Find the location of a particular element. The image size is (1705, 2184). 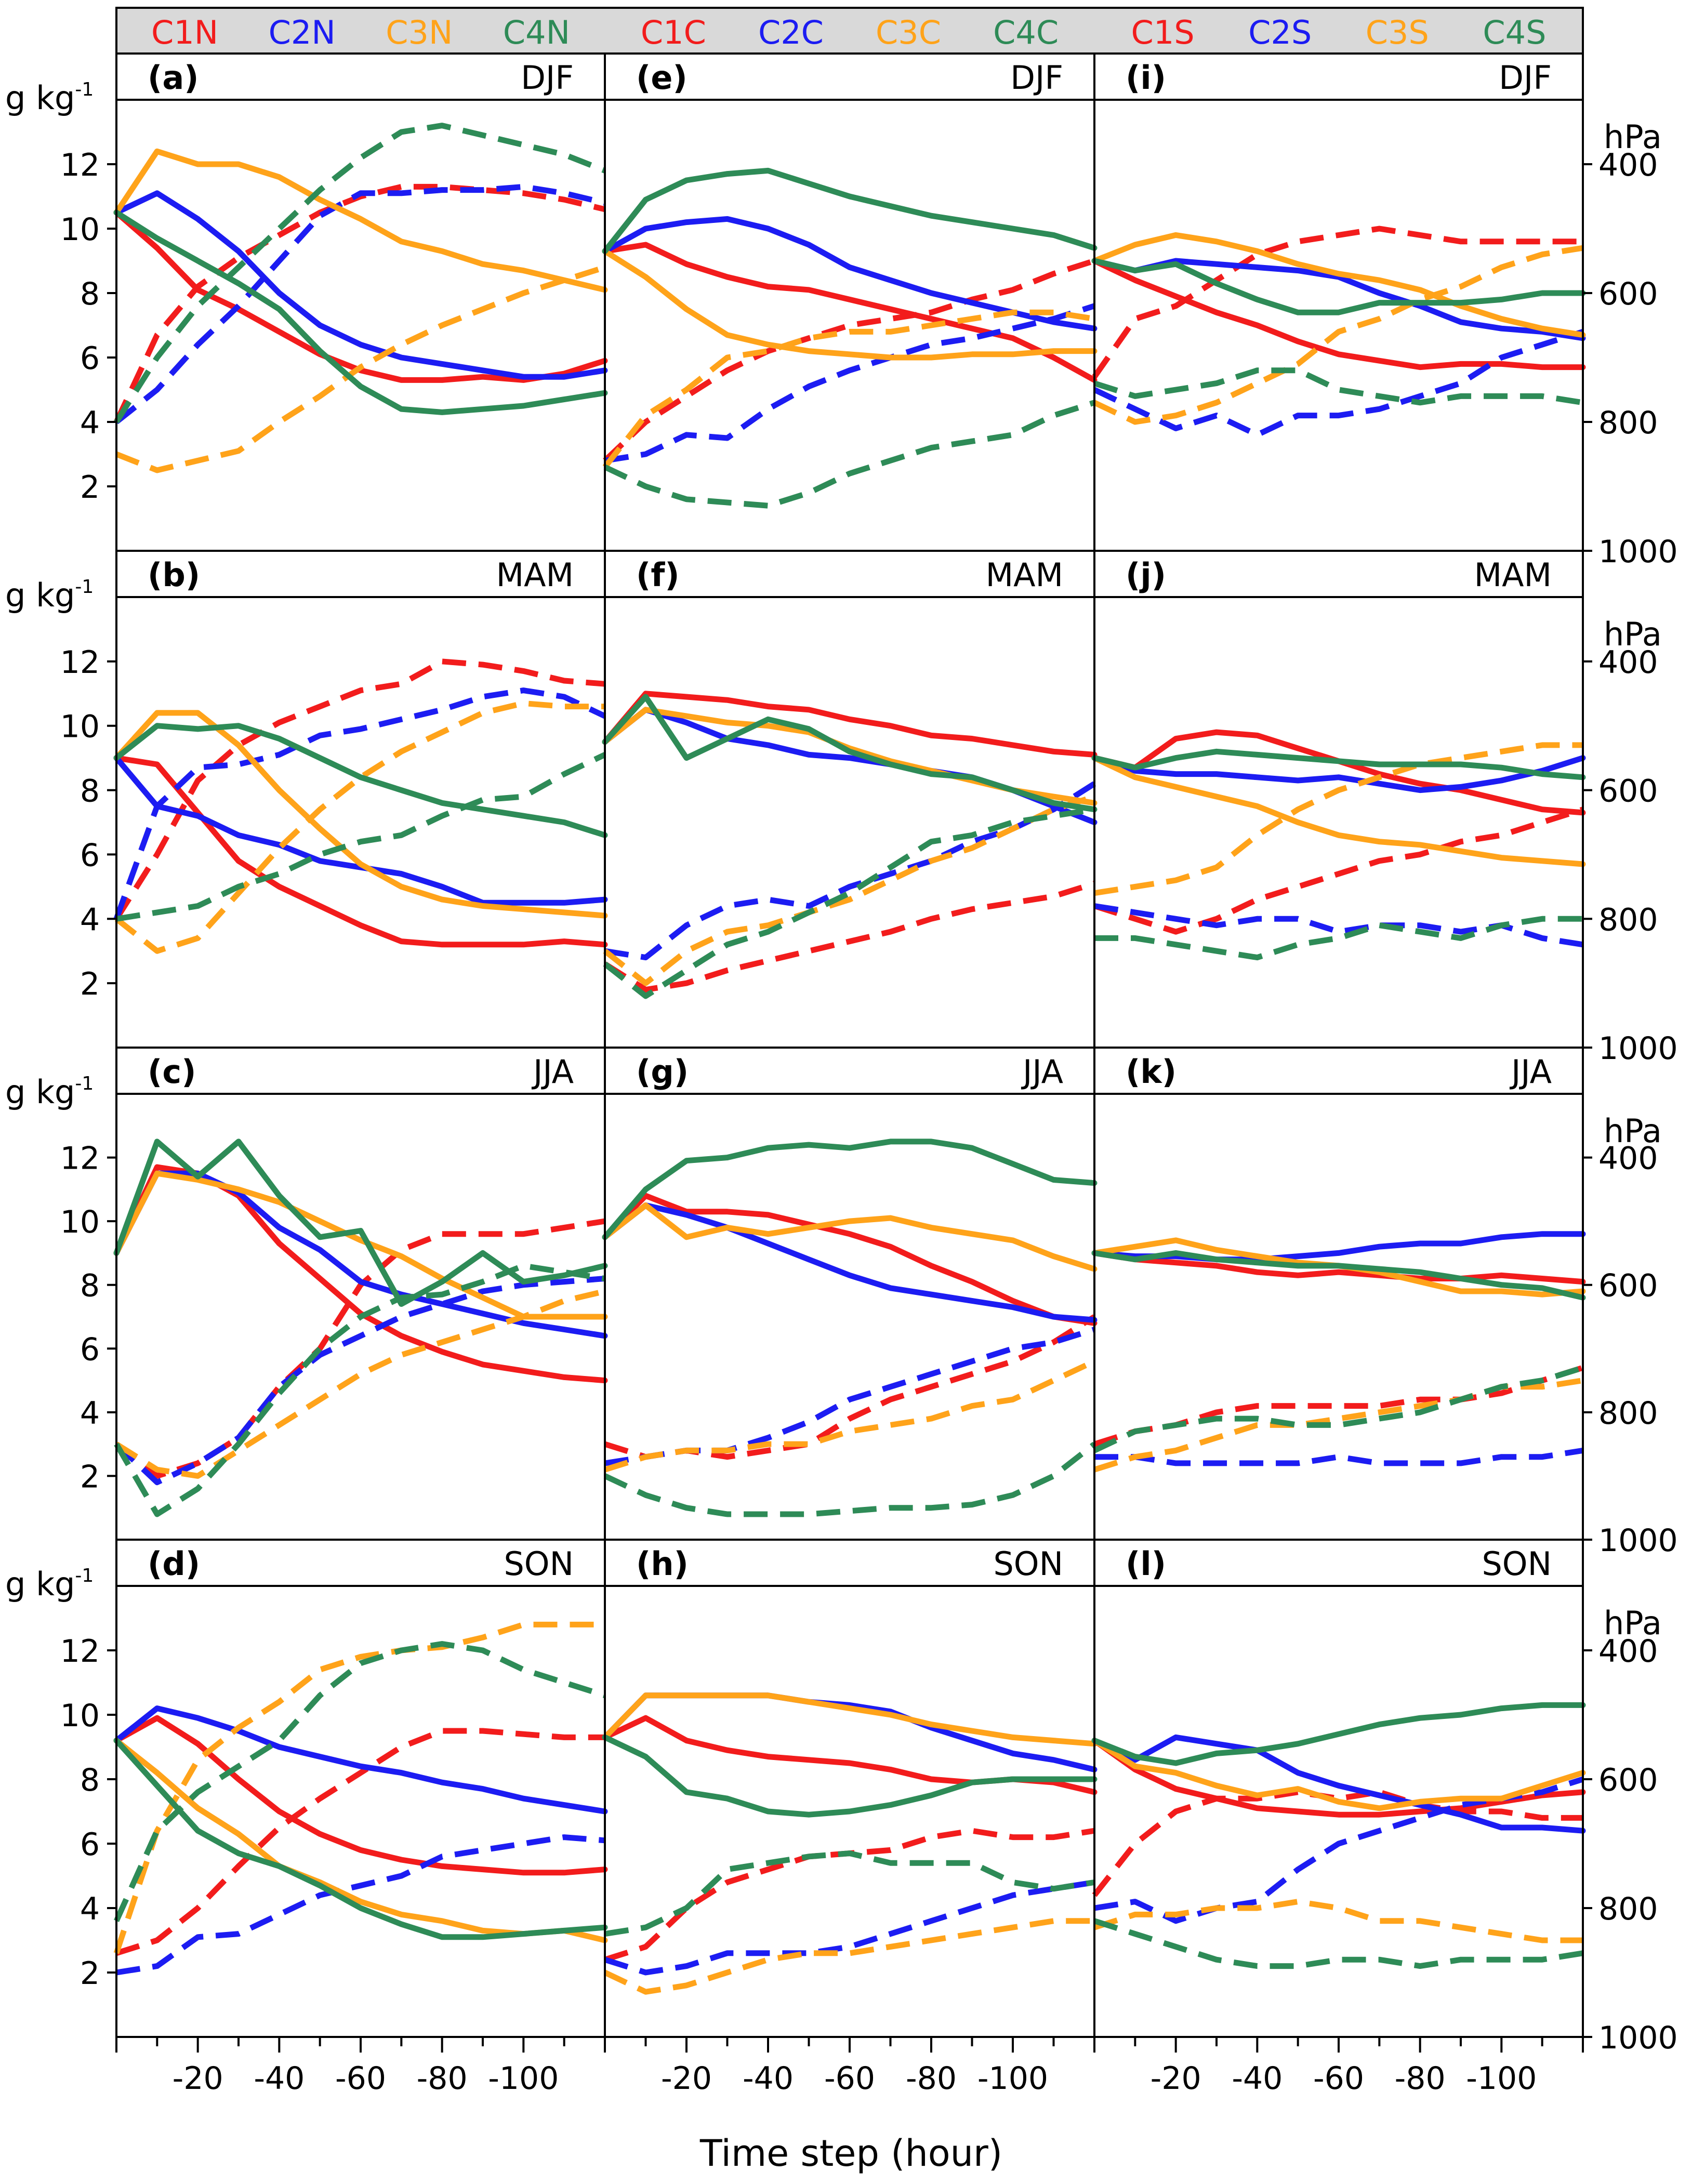

legend-entry-c2n: C2N is located at coordinates (302, 32).